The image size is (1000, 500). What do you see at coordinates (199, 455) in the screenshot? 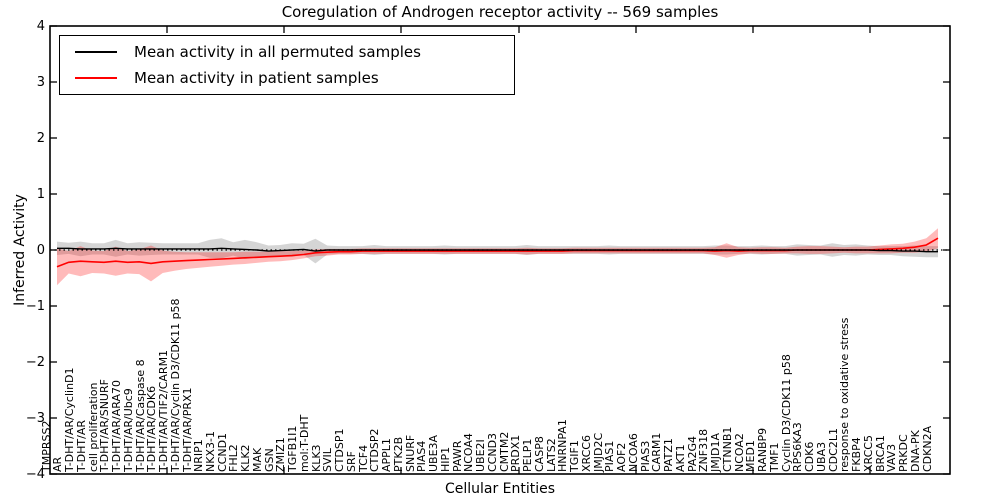
I see `x-tick-label: NRIP1` at bounding box center [199, 455].